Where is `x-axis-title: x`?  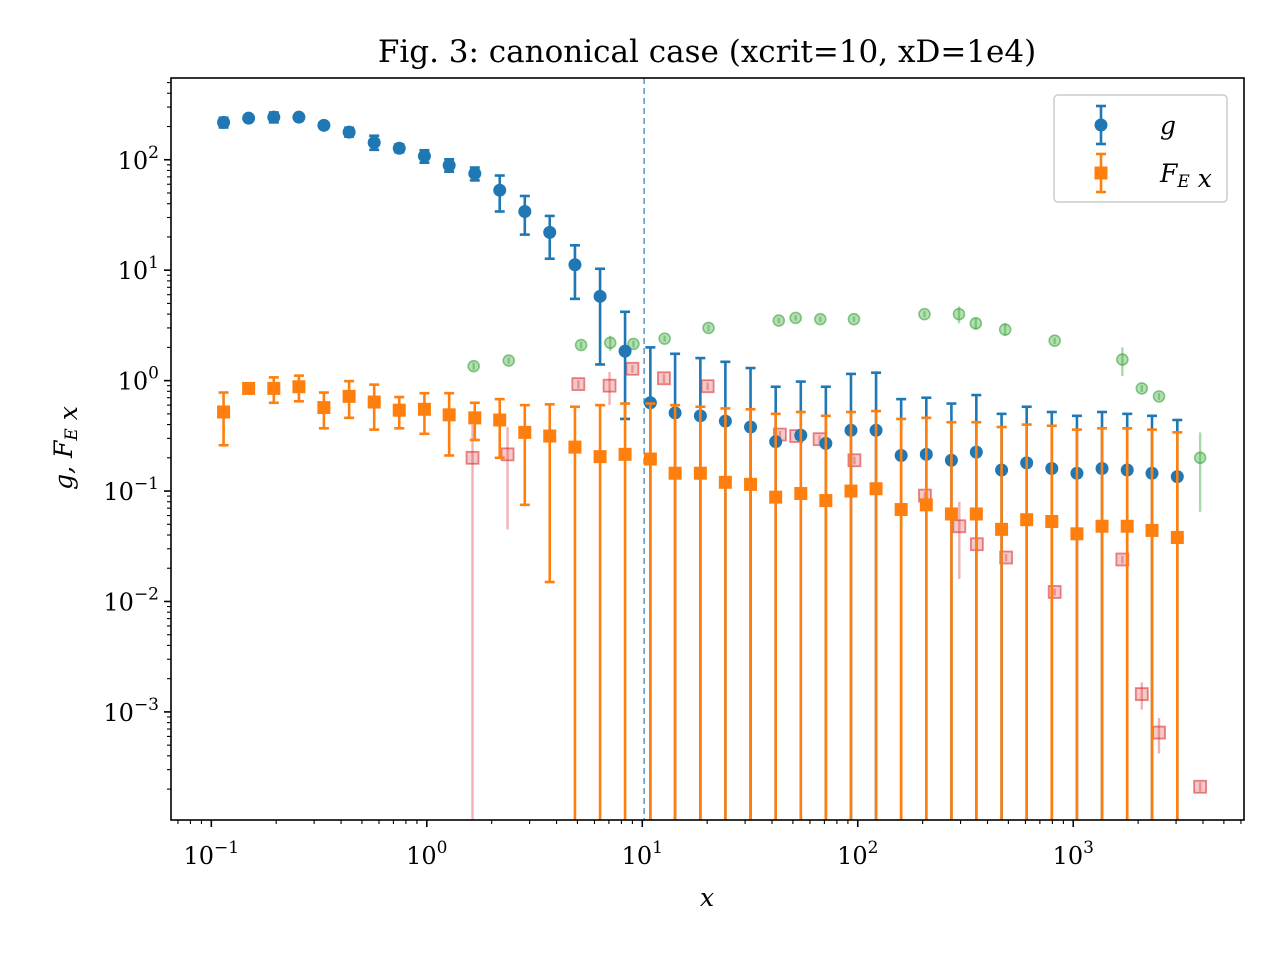 x-axis-title: x is located at coordinates (707, 897).